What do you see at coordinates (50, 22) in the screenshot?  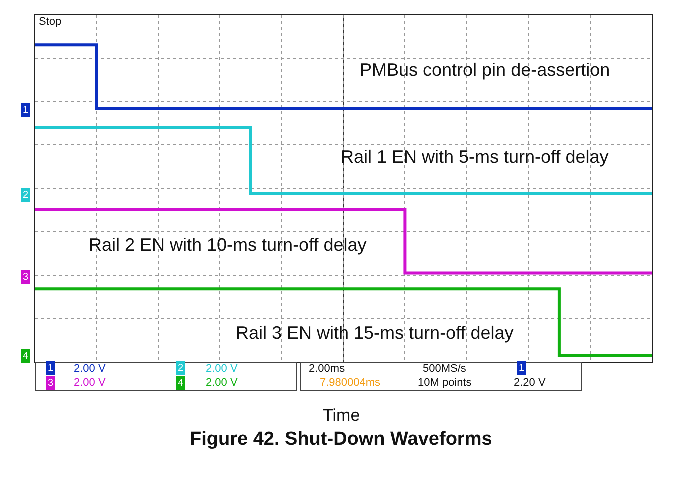 I see `text: Stop` at bounding box center [50, 22].